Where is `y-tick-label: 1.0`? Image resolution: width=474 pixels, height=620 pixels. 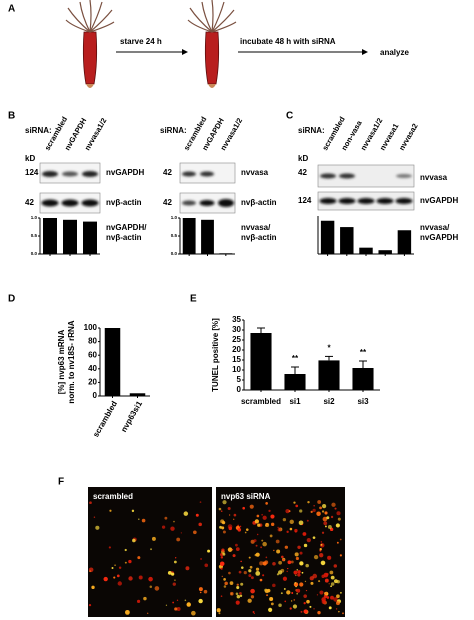 y-tick-label: 1.0 is located at coordinates (174, 217).